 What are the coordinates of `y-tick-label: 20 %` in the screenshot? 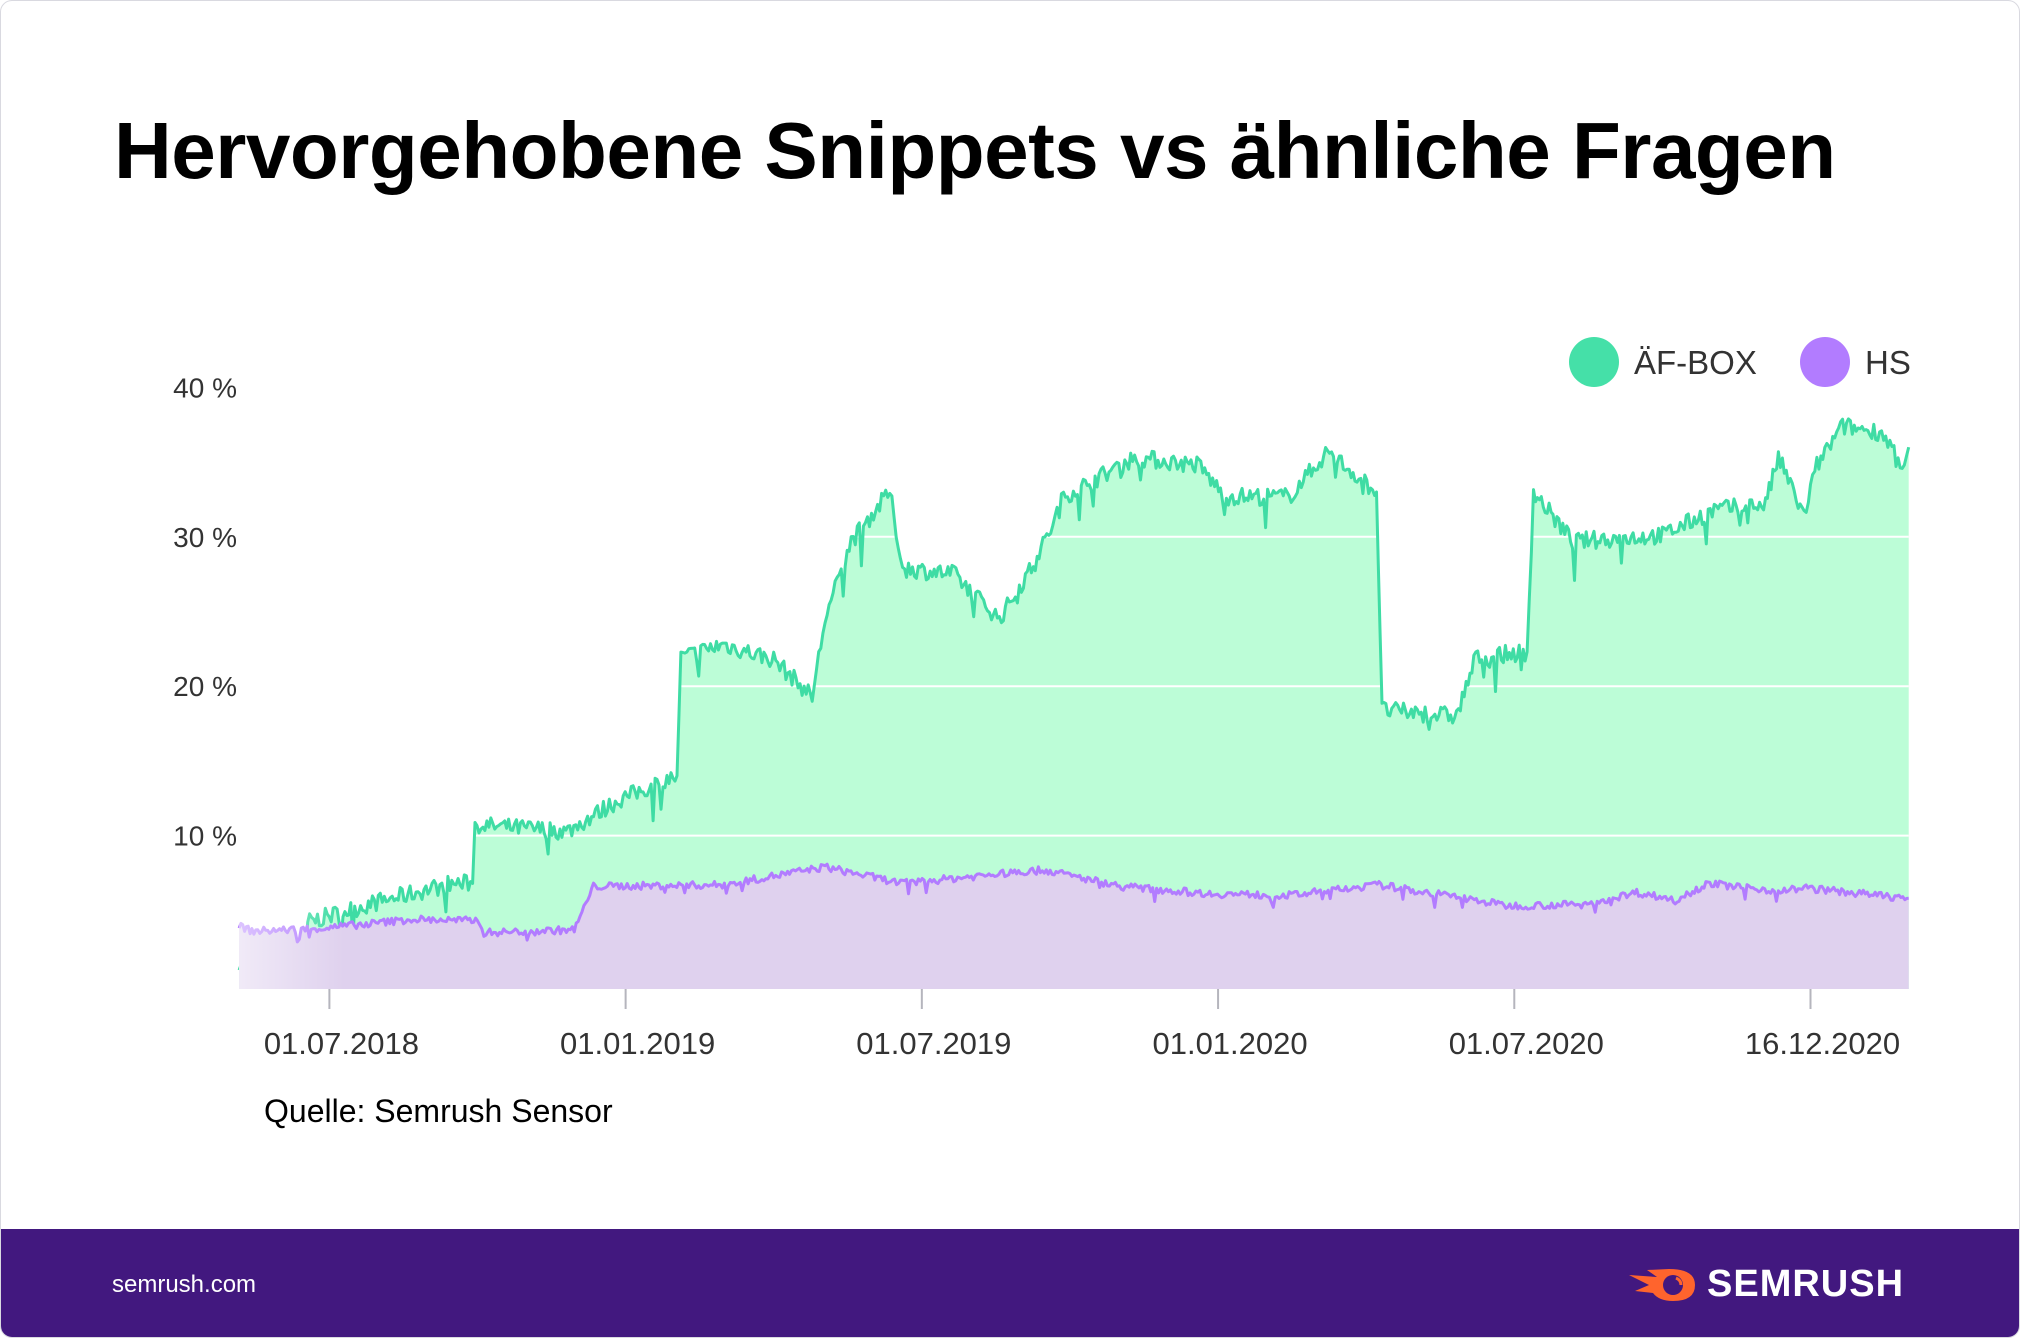 It's located at (205, 686).